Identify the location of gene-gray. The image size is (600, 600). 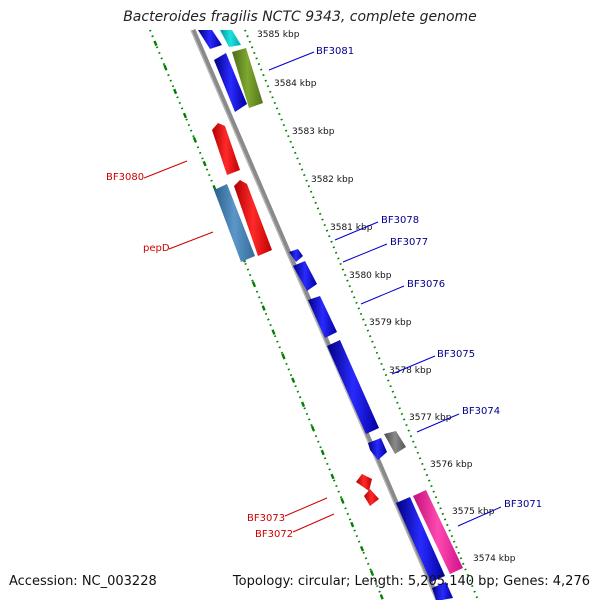
(395, 442).